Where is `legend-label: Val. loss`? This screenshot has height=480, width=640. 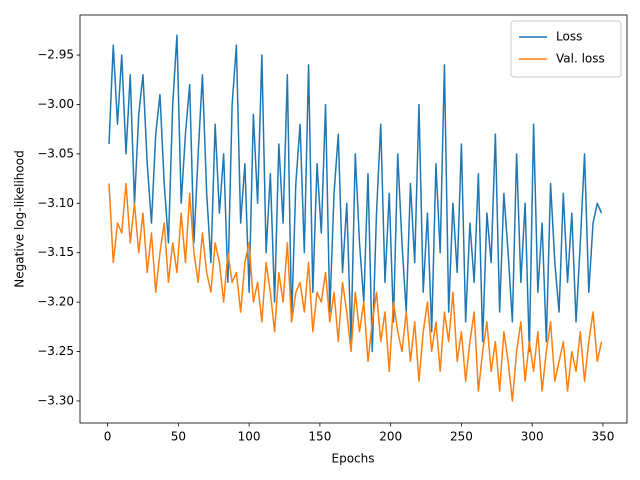 legend-label: Val. loss is located at coordinates (580, 59).